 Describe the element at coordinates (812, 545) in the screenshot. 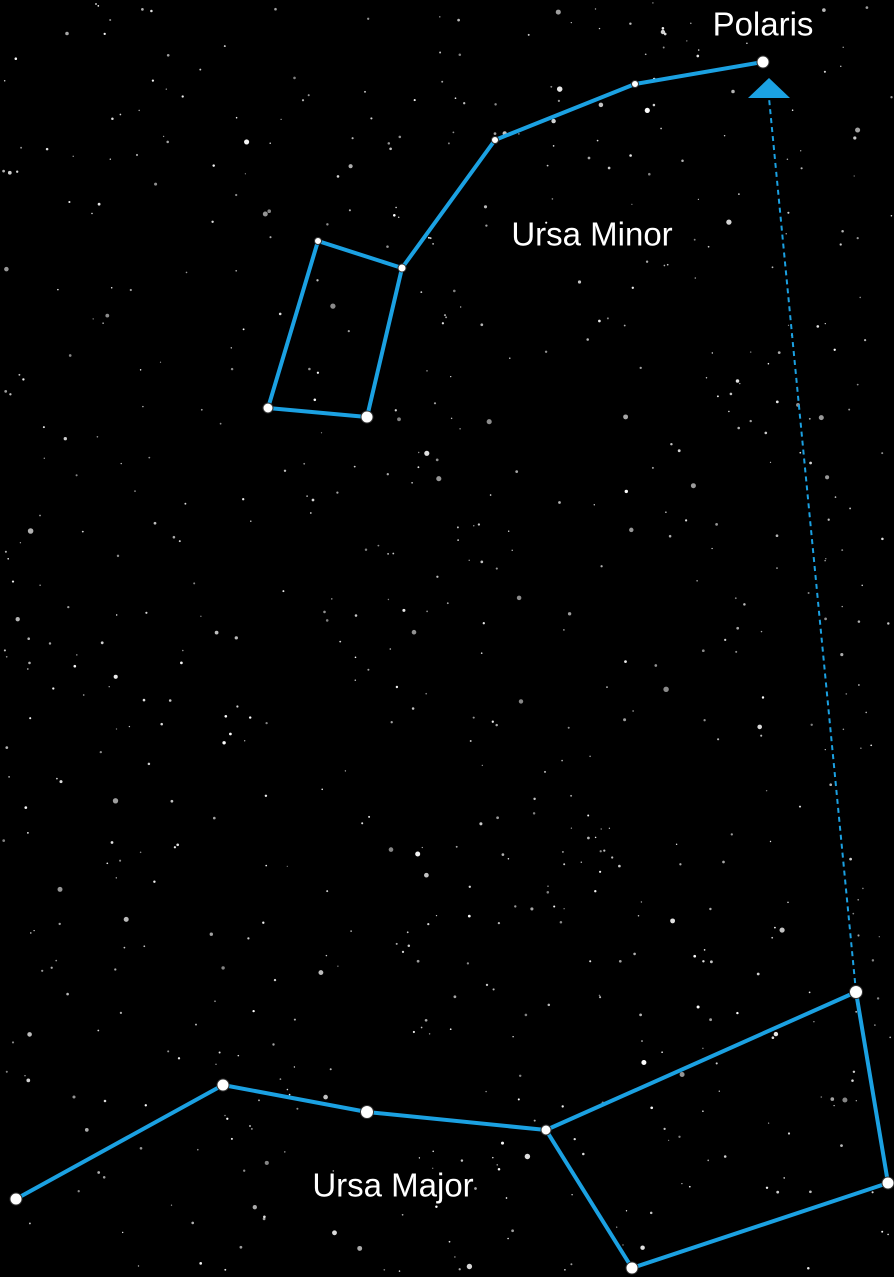

I see `pointer-line` at that location.